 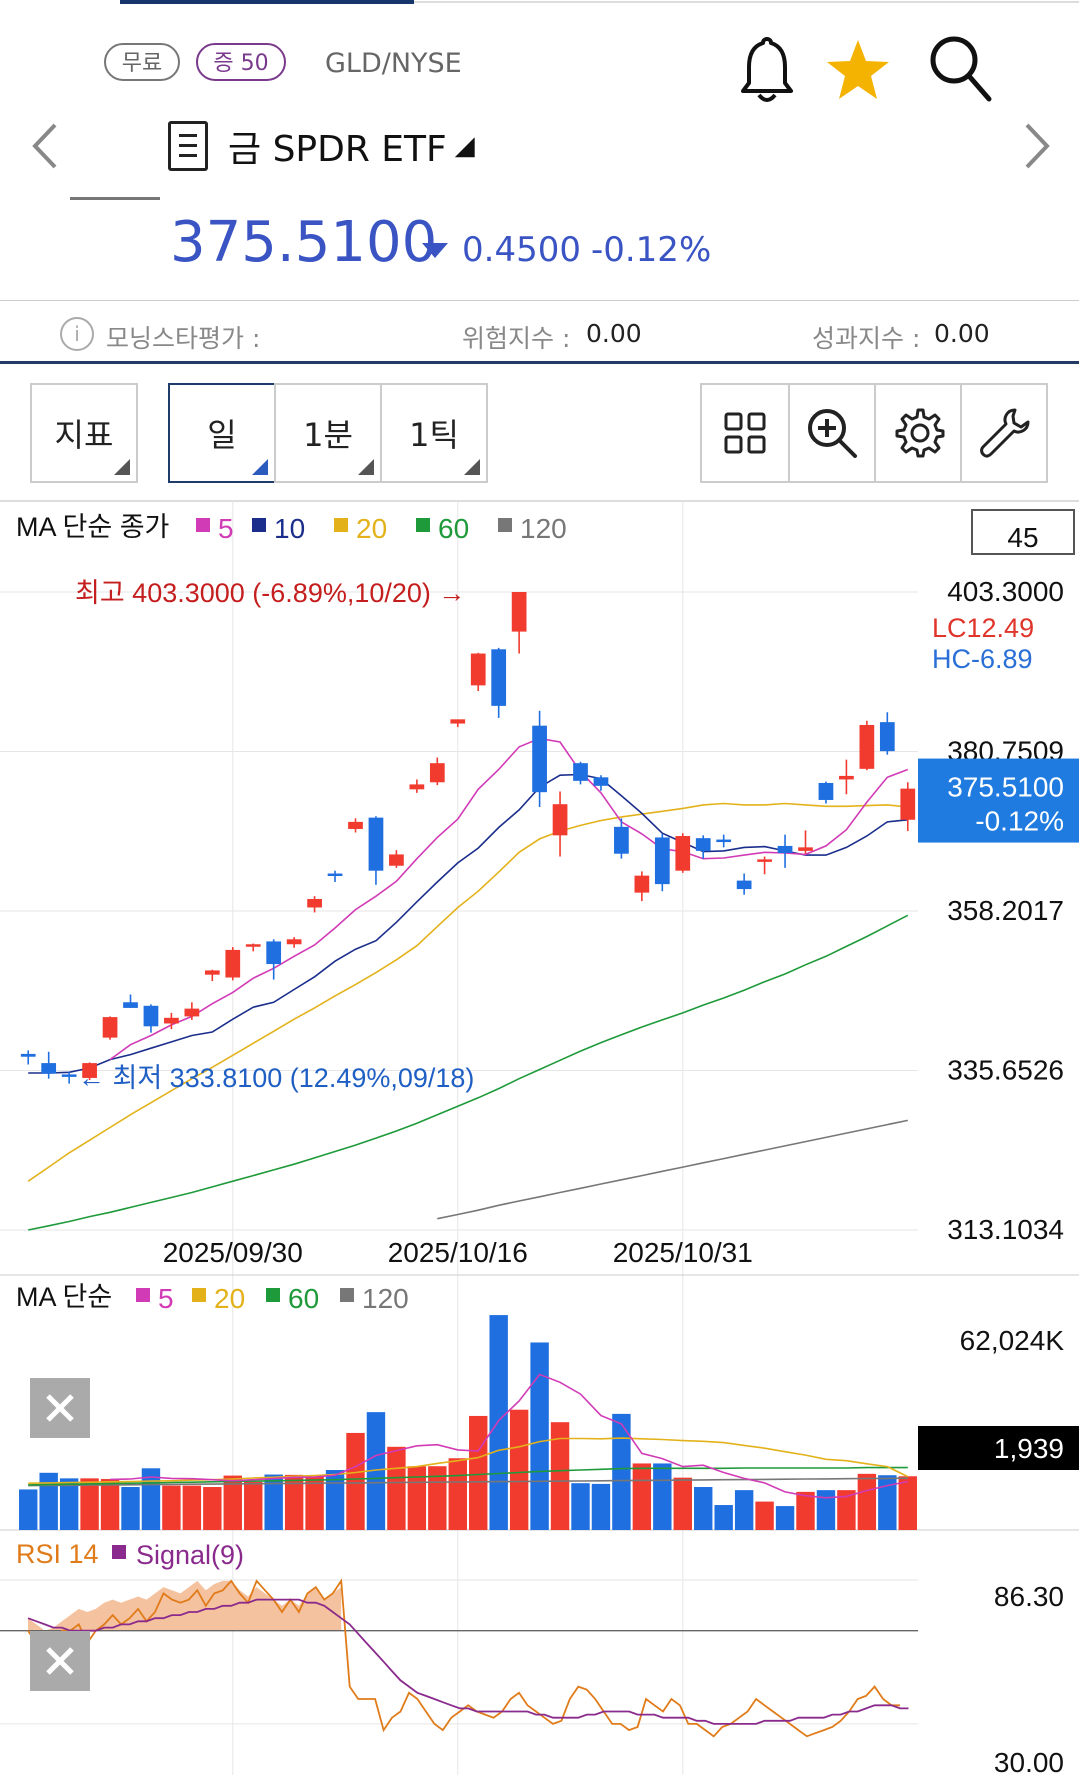 I want to click on price-change: 0.4500 -0.12%, so click(x=566, y=250).